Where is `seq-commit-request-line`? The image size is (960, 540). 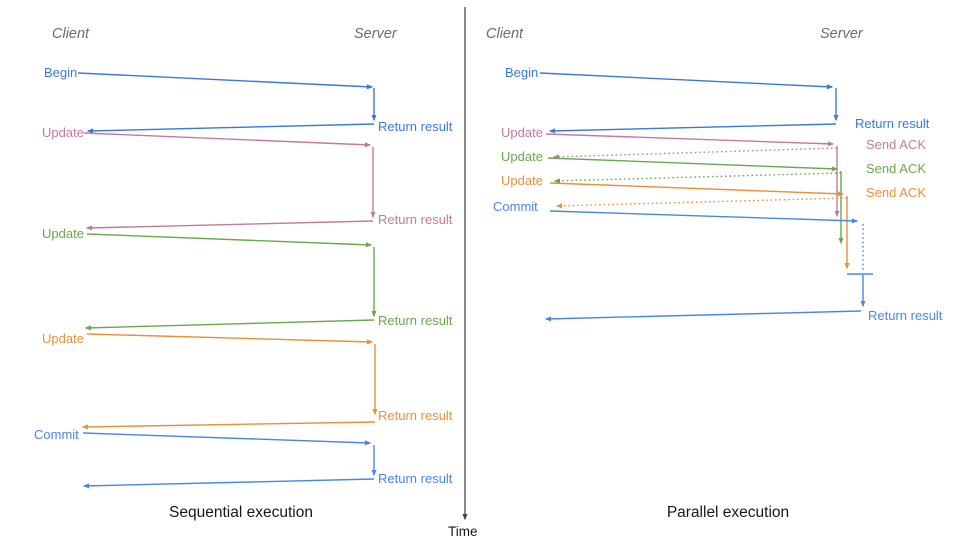
seq-commit-request-line is located at coordinates (227, 439).